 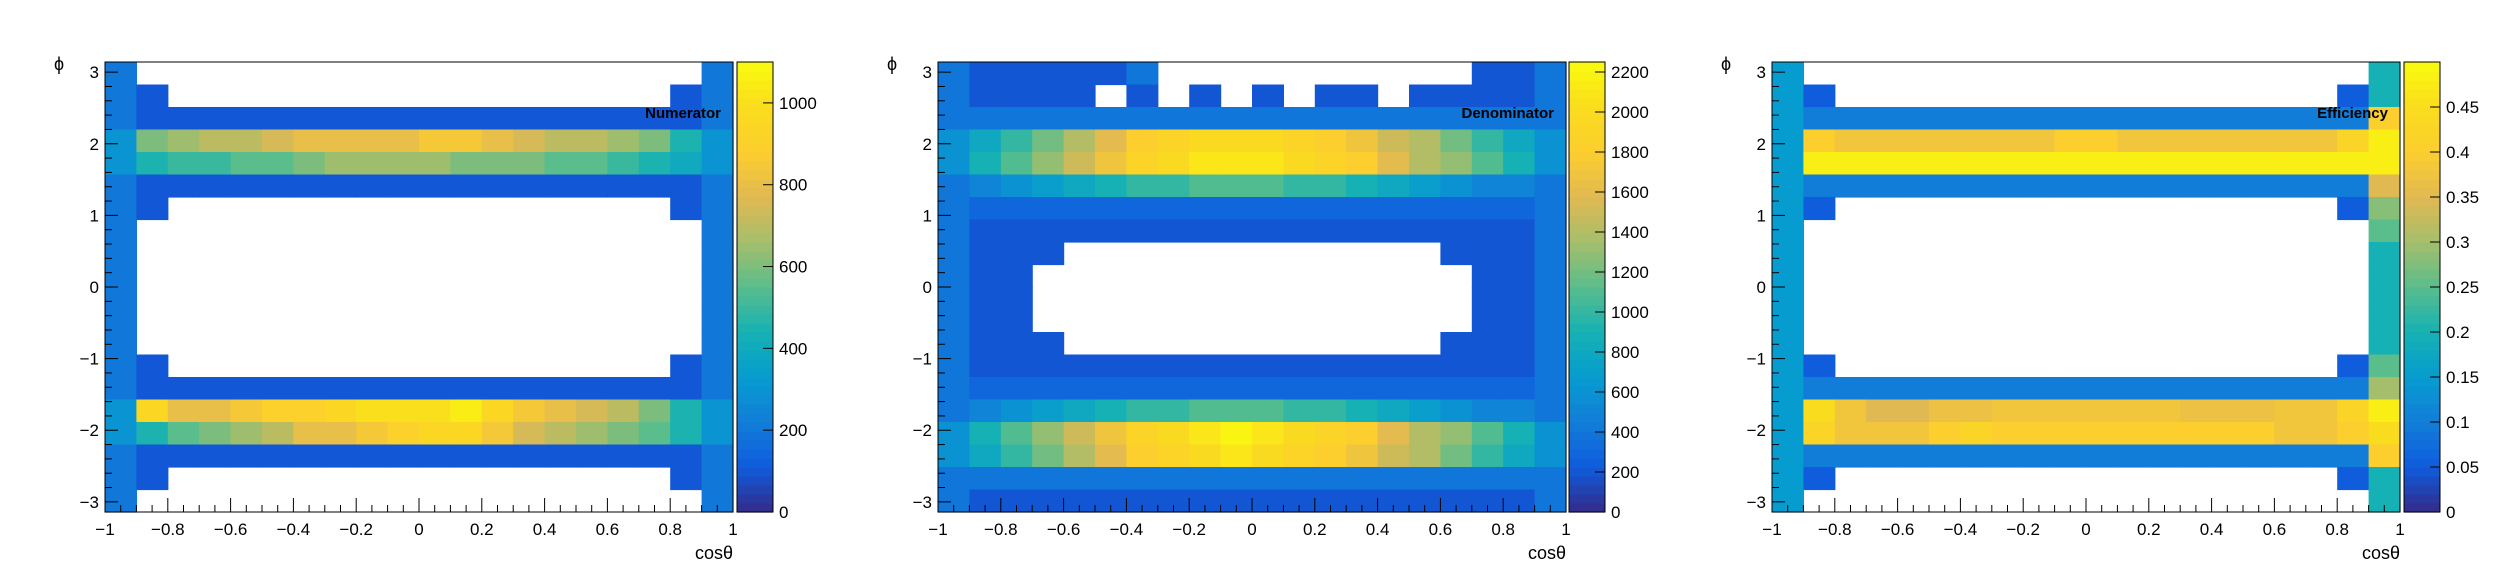 I want to click on plot-title: Efficiency, so click(x=2353, y=113).